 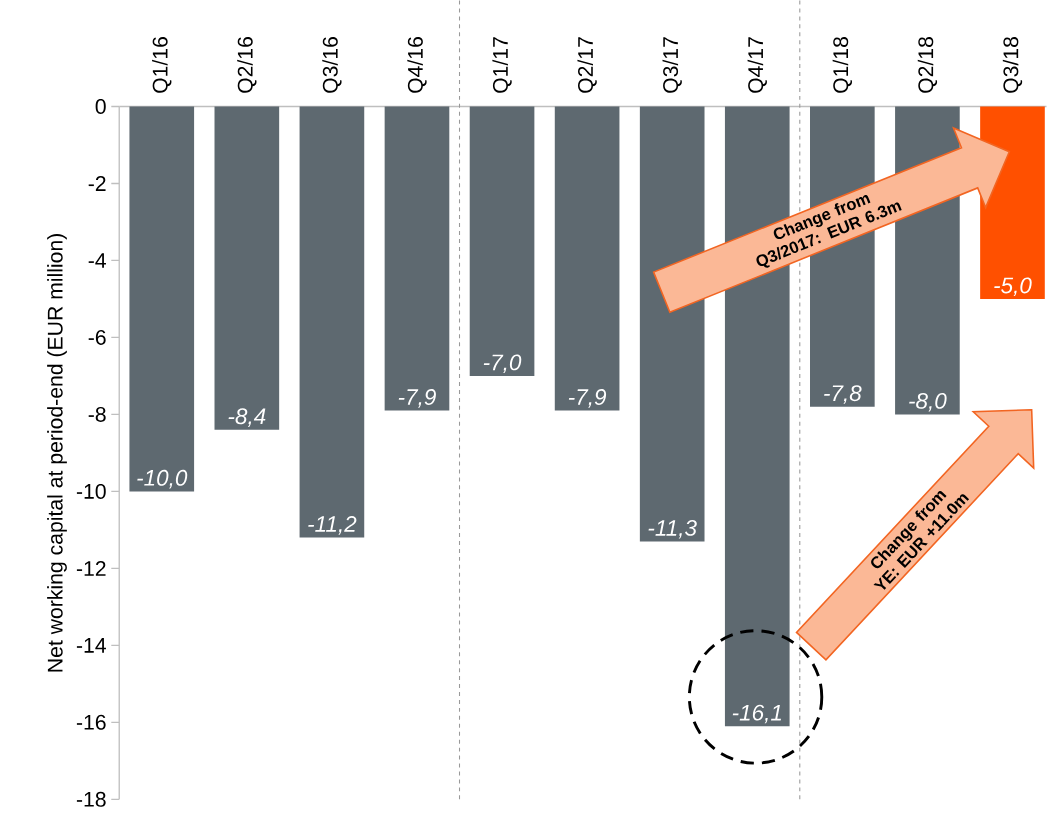 What do you see at coordinates (757, 65) in the screenshot?
I see `x-tick-label: Q4/17` at bounding box center [757, 65].